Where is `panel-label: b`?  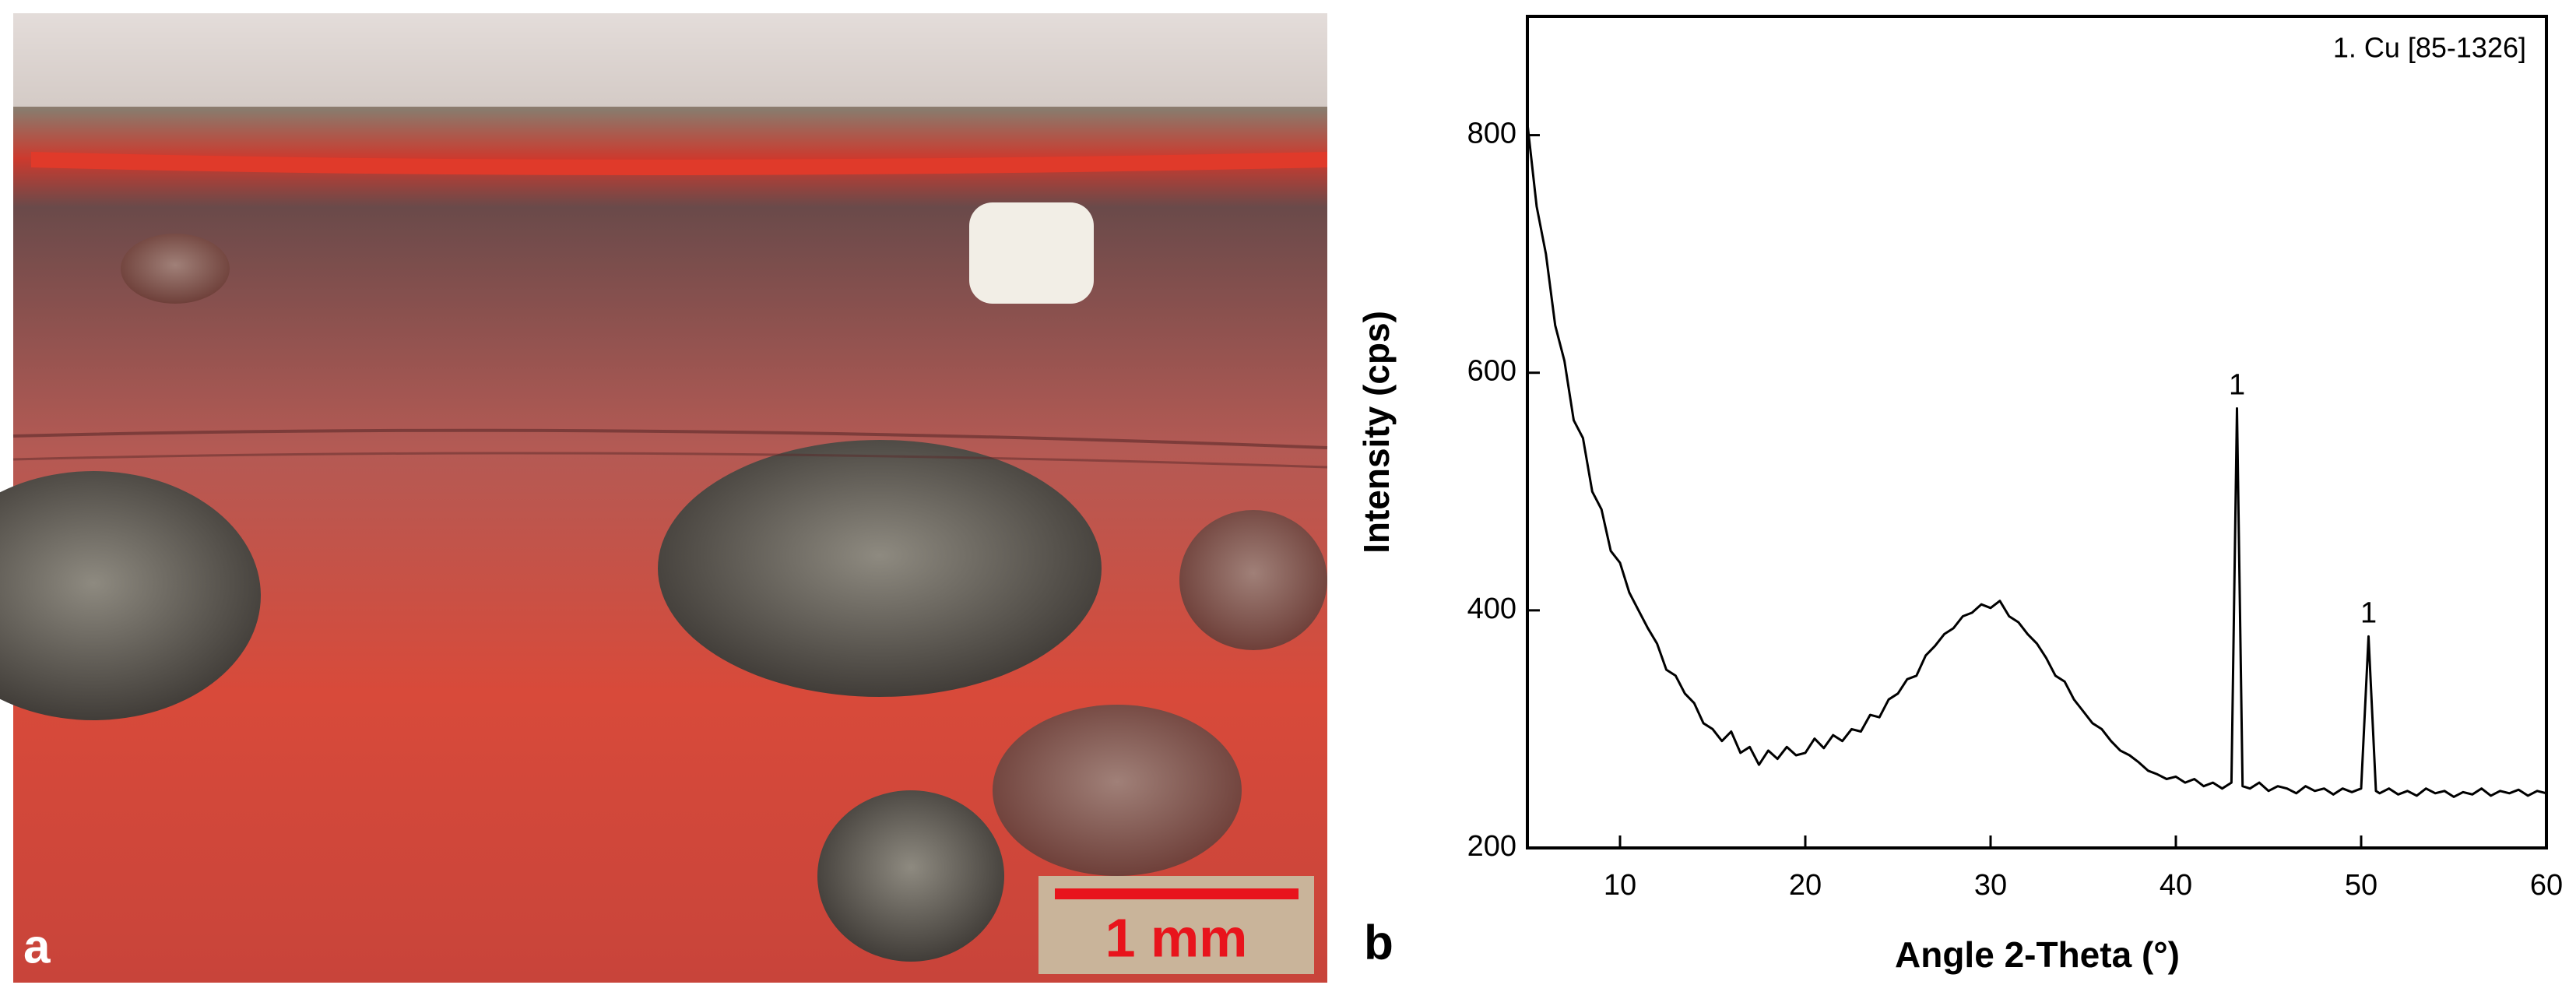
panel-label: b is located at coordinates (1378, 942).